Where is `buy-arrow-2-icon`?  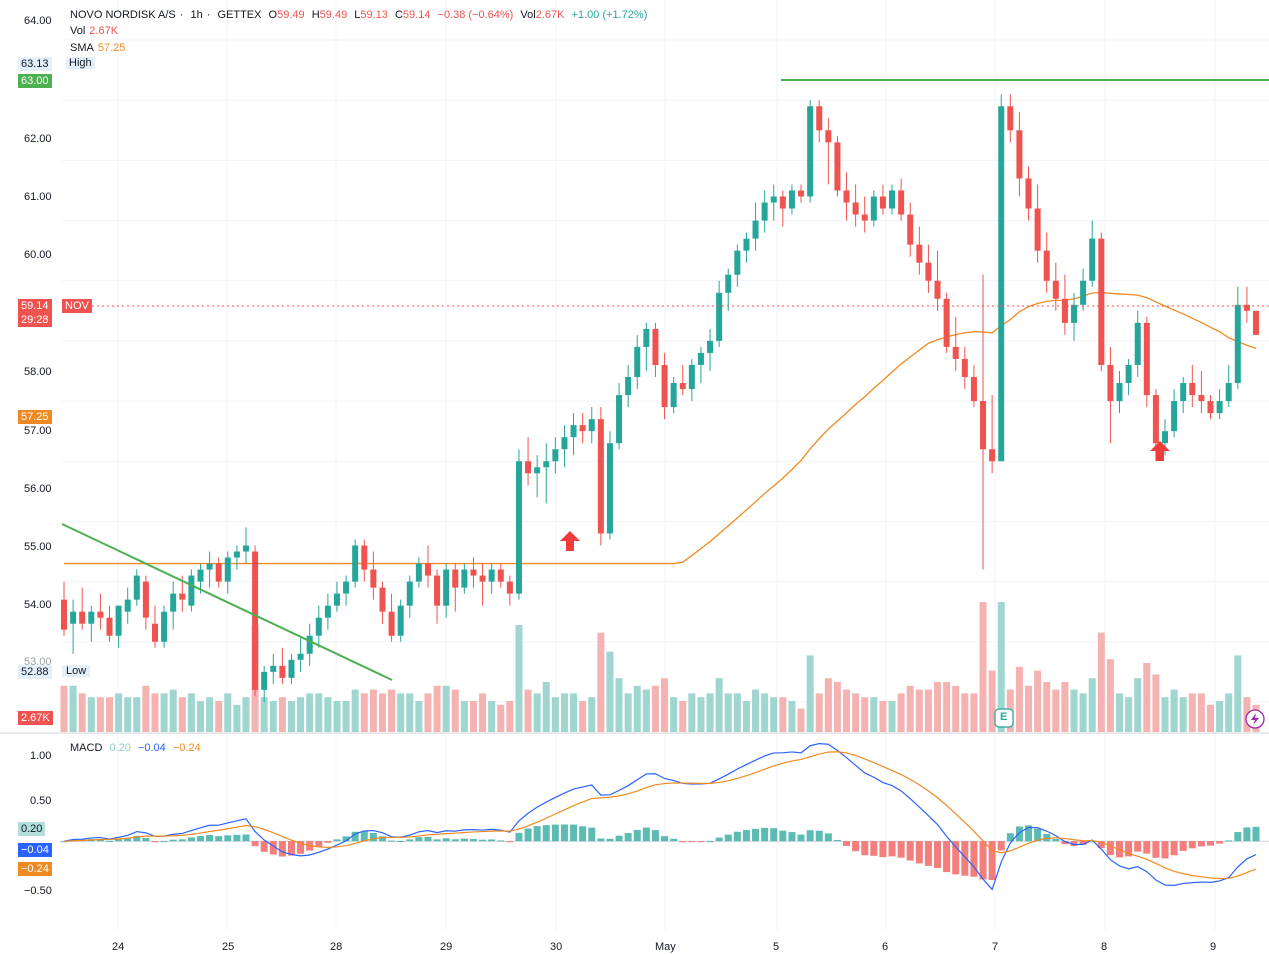 buy-arrow-2-icon is located at coordinates (1160, 451).